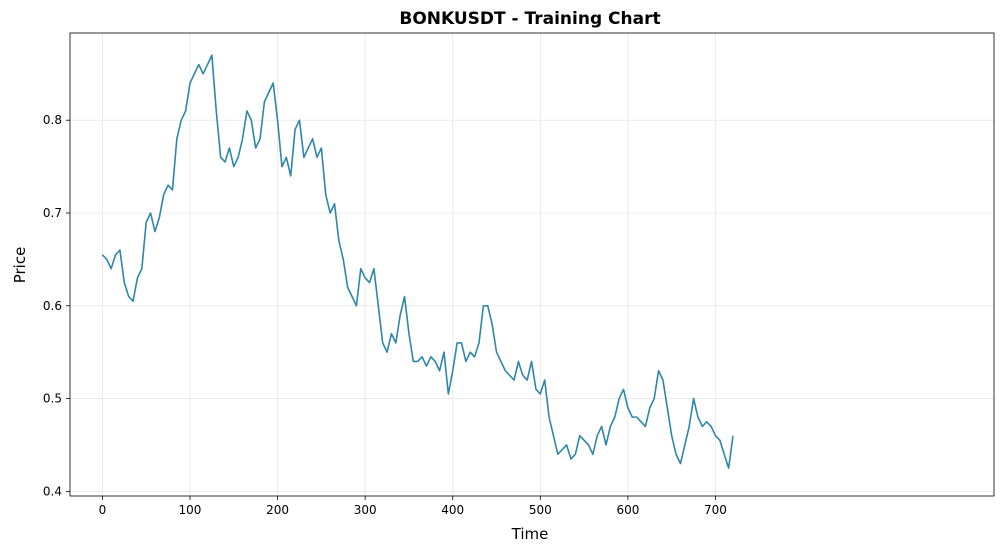  Describe the element at coordinates (540, 510) in the screenshot. I see `x-tick-label: 500` at that location.